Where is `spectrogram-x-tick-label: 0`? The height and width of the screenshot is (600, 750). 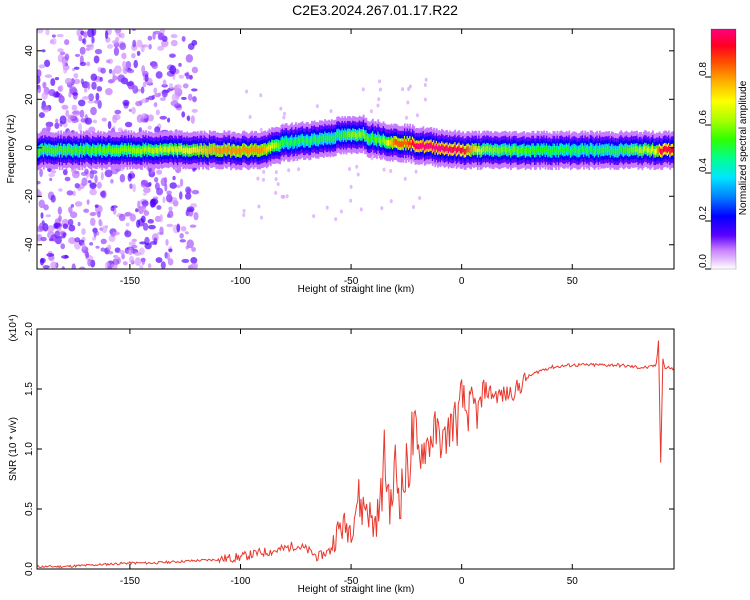
spectrogram-x-tick-label: 0 is located at coordinates (462, 281).